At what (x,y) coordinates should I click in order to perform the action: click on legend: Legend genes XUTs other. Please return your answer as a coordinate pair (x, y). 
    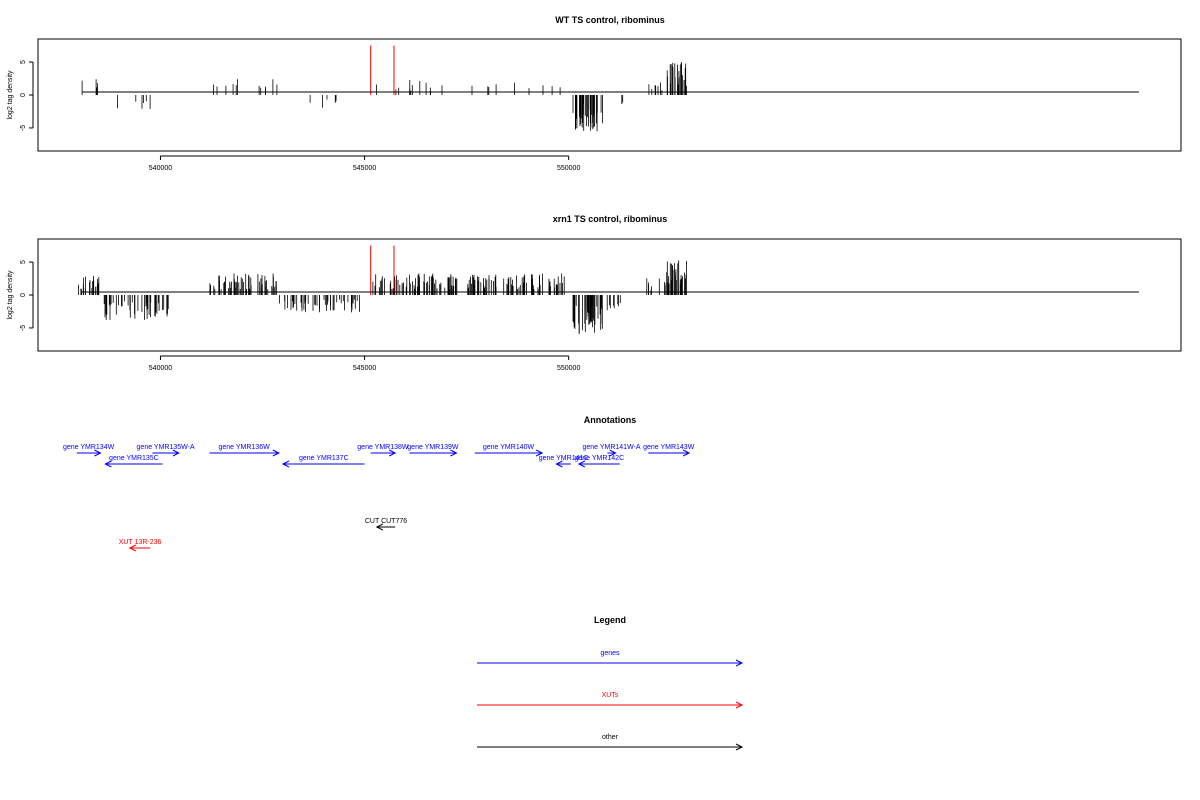
    Looking at the image, I should click on (610, 683).